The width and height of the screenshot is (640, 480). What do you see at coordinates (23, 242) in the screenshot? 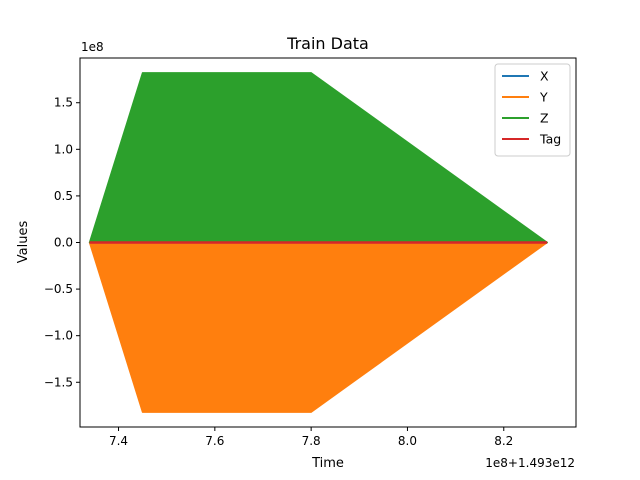
I see `y-axis-label: Values` at bounding box center [23, 242].